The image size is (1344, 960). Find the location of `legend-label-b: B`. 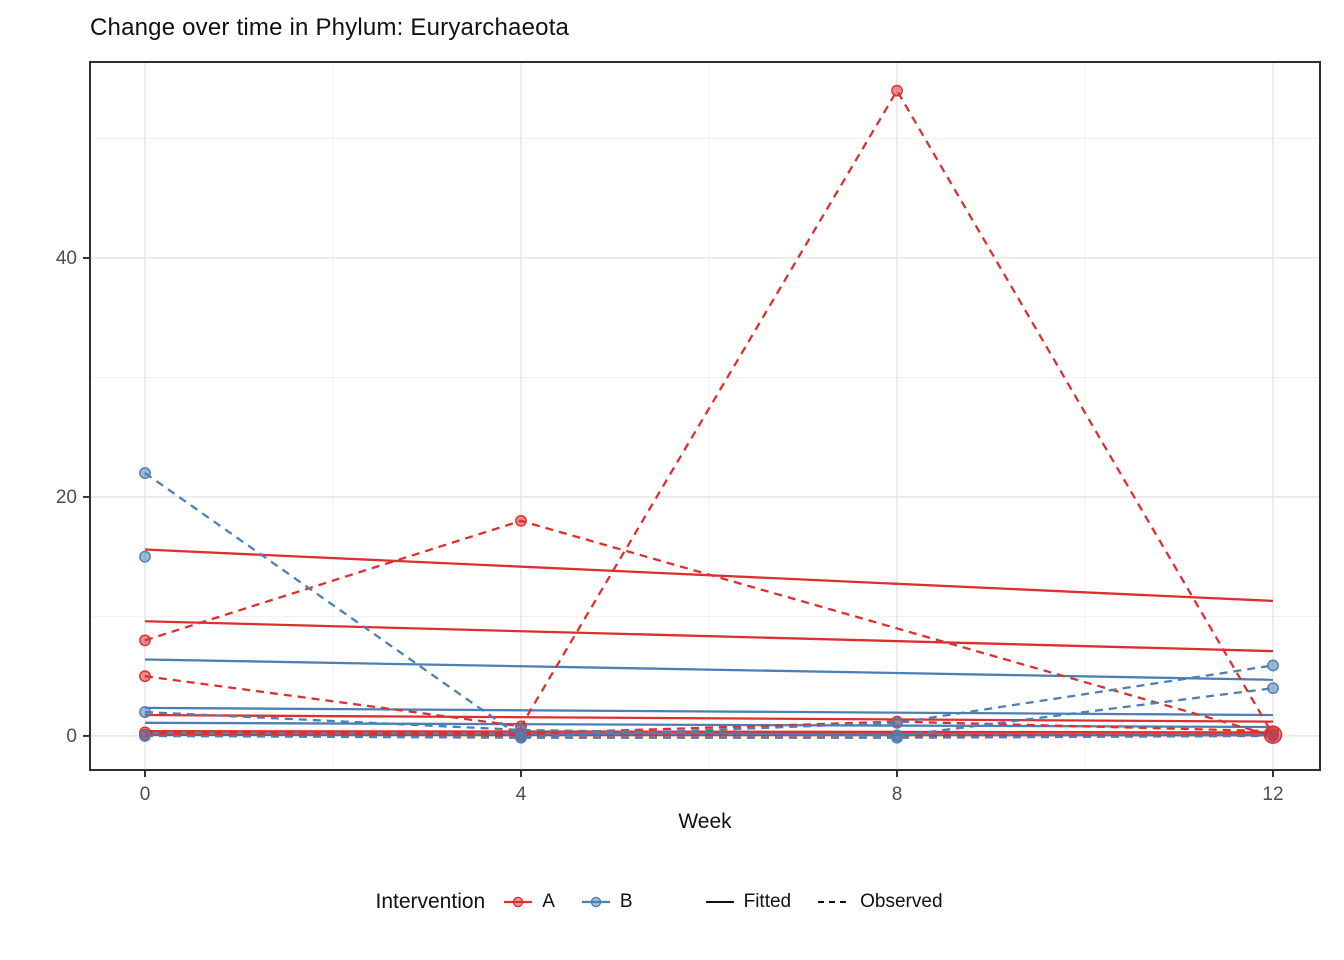

legend-label-b: B is located at coordinates (626, 901).